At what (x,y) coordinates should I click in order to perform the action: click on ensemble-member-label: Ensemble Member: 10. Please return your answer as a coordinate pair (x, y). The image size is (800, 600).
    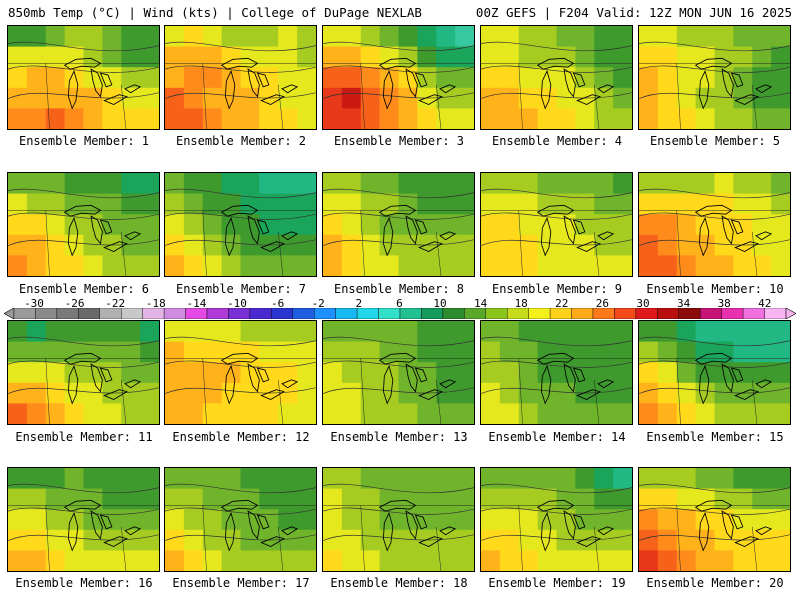
    Looking at the image, I should click on (715, 289).